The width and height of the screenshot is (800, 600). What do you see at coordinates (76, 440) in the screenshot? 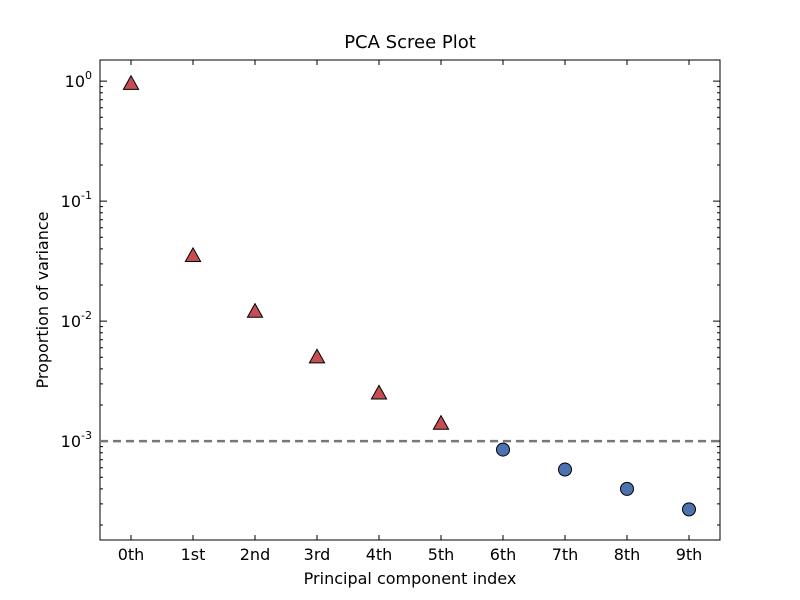
I see `y-tick-label: 10⁻³` at bounding box center [76, 440].